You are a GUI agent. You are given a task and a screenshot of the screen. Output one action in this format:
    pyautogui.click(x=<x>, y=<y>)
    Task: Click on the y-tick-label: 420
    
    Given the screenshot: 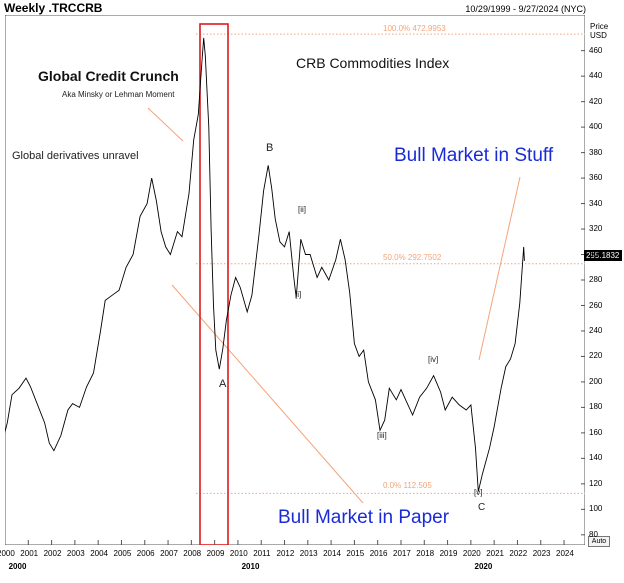 What is the action you would take?
    pyautogui.click(x=596, y=101)
    